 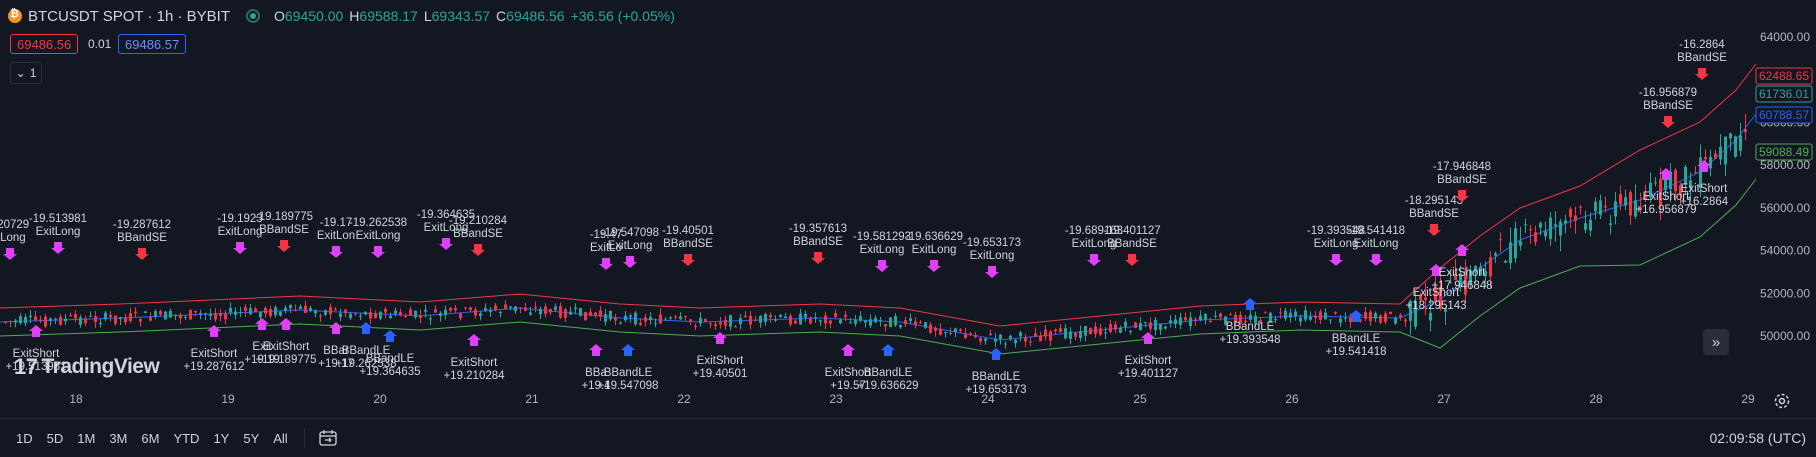 I want to click on timeframe-all: All, so click(x=280, y=438).